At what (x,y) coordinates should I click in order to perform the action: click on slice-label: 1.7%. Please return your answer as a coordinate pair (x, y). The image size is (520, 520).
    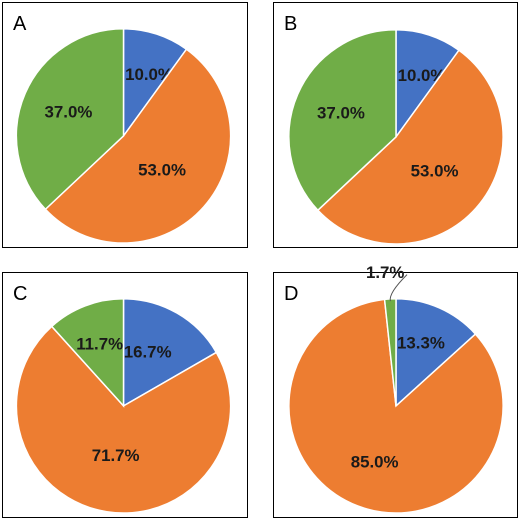
    Looking at the image, I should click on (385, 272).